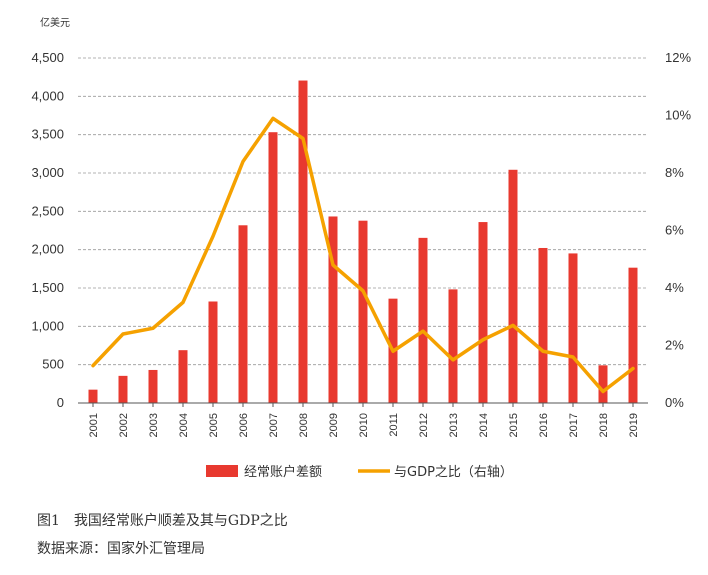  I want to click on left-y-tick-label: 1,500, so click(47, 287).